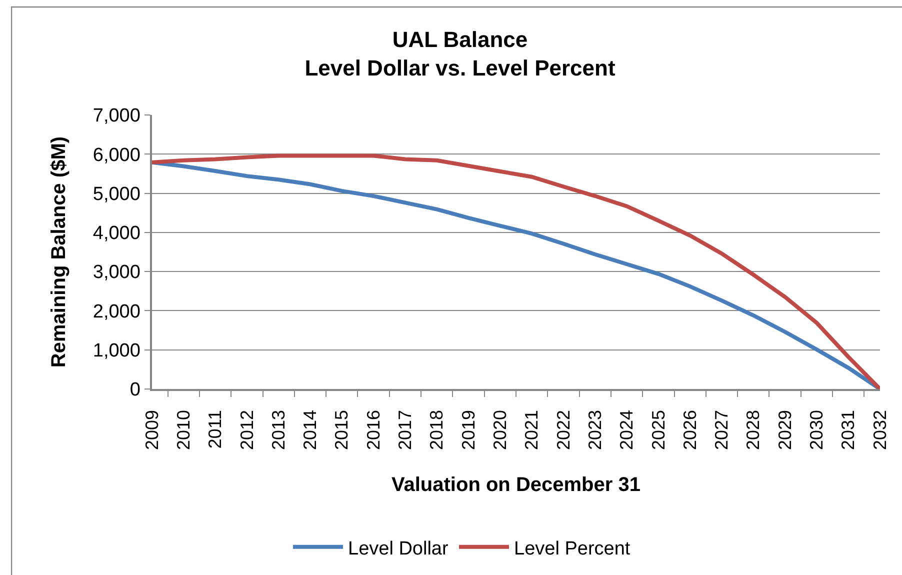  Describe the element at coordinates (310, 430) in the screenshot. I see `x-tick-label: 2014` at that location.